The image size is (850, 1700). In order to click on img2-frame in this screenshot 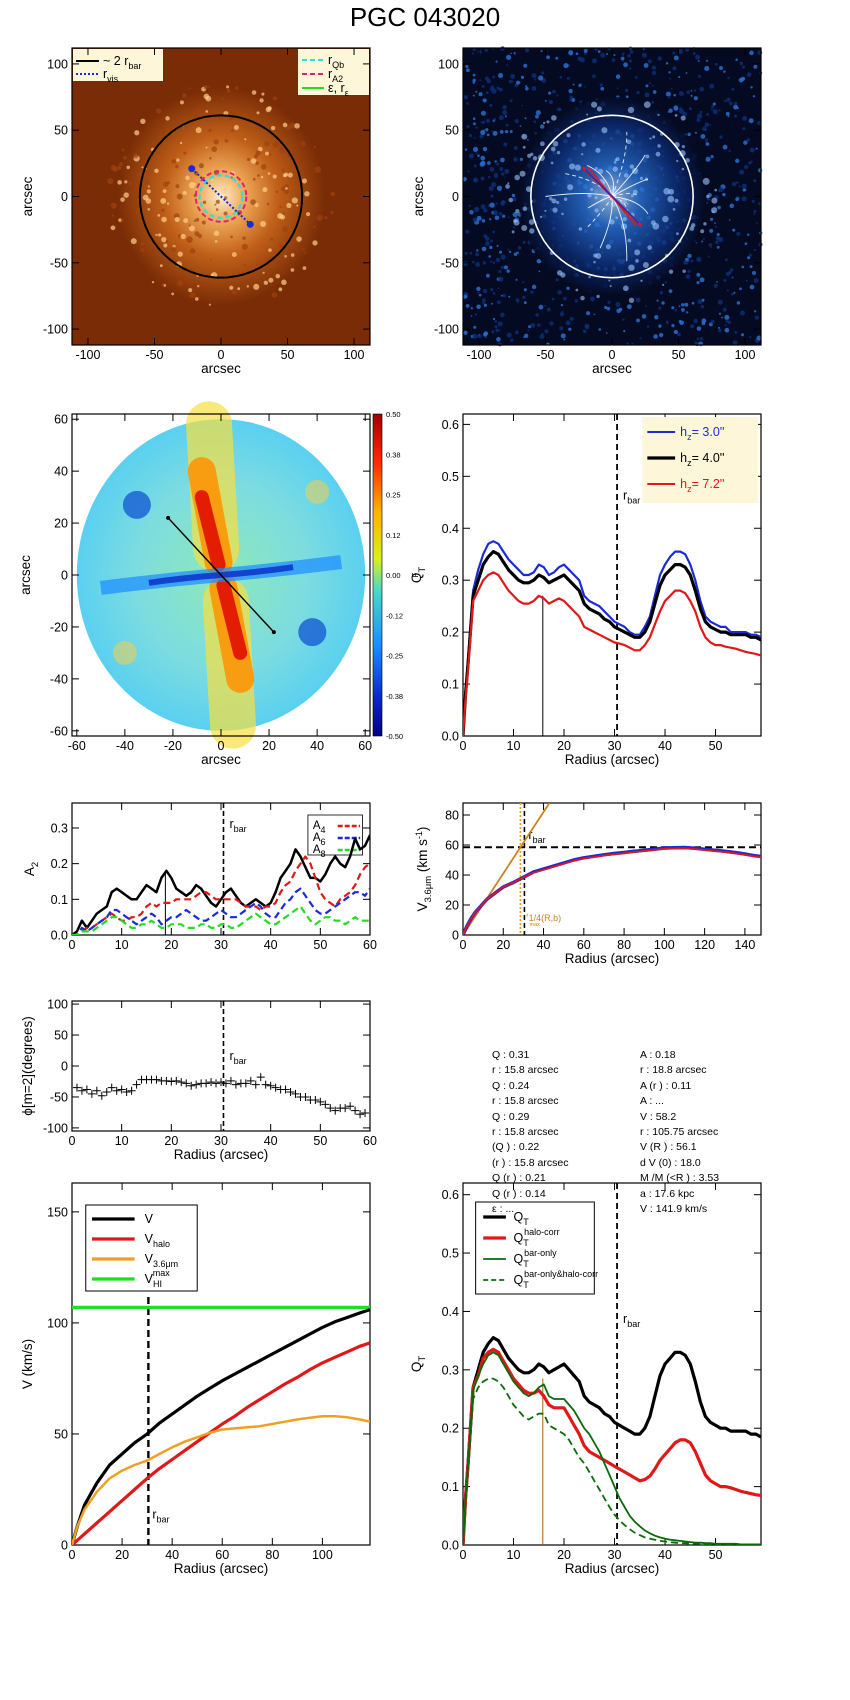, I will do `click(612, 196)`.